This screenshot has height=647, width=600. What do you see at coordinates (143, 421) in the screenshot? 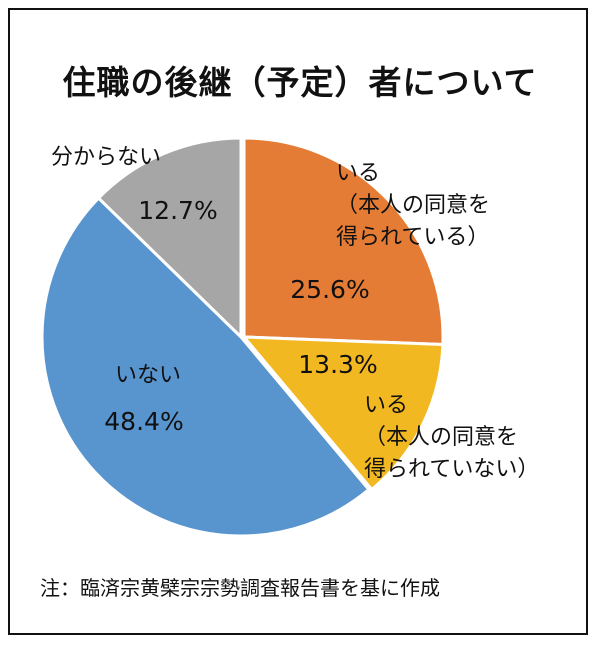
I see `slice-value-label-2: 48.4%` at bounding box center [143, 421].